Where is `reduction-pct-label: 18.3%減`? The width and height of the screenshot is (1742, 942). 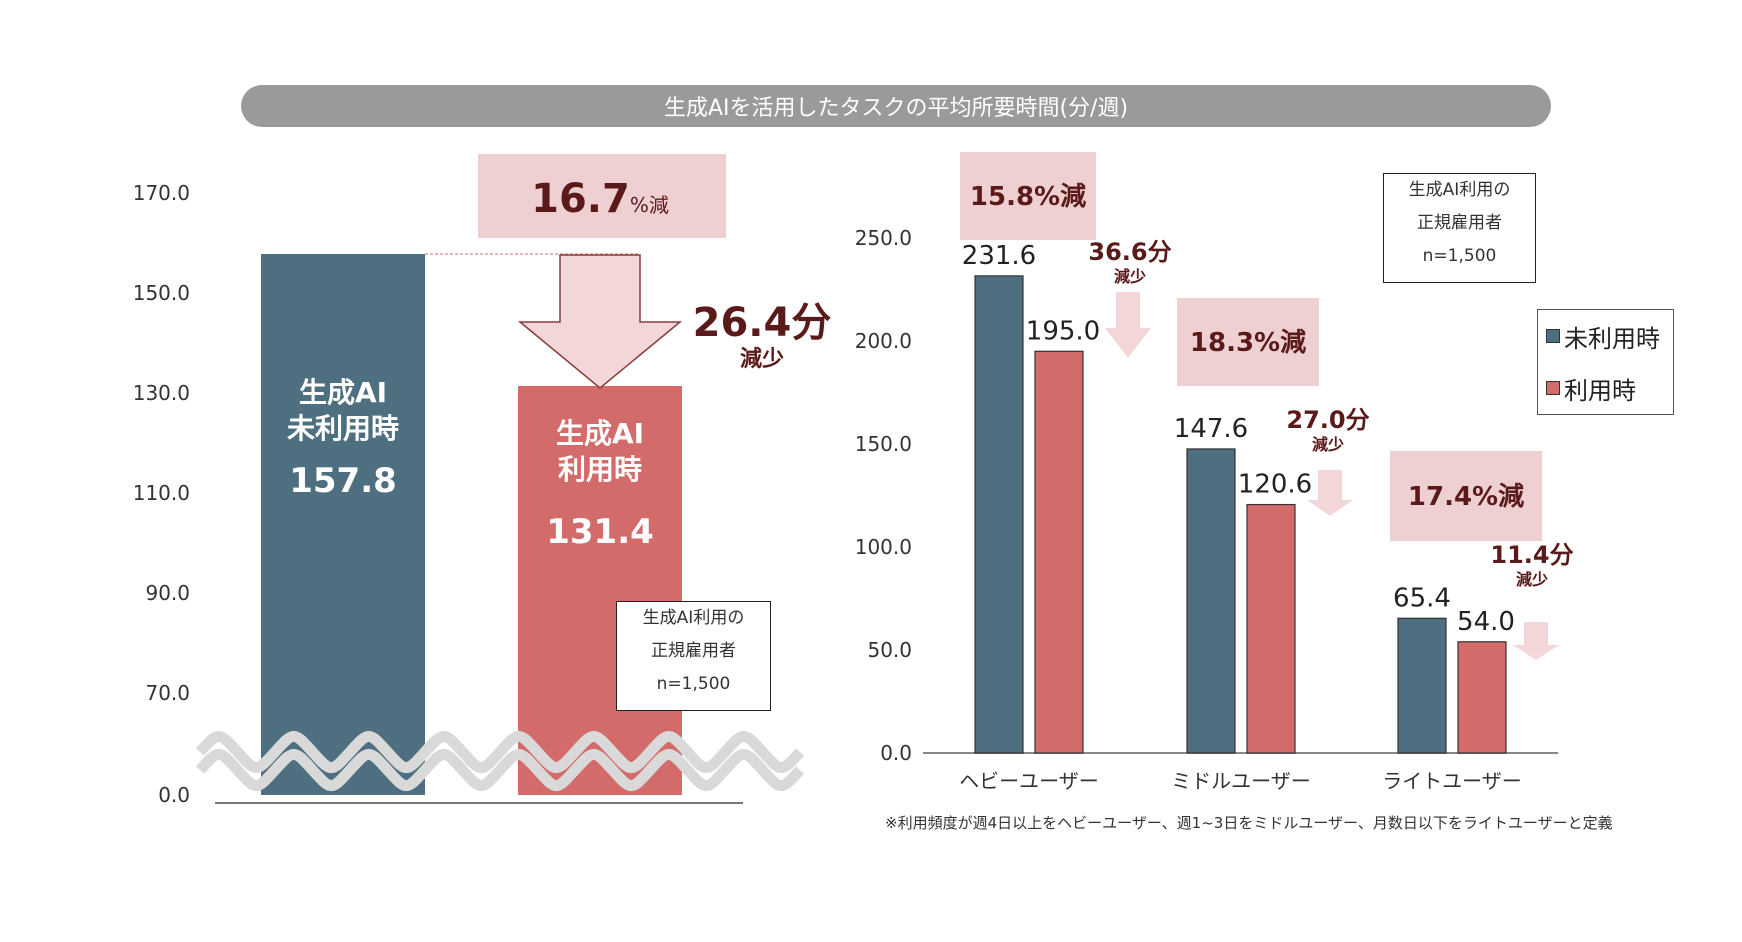
reduction-pct-label: 18.3%減 is located at coordinates (1248, 343).